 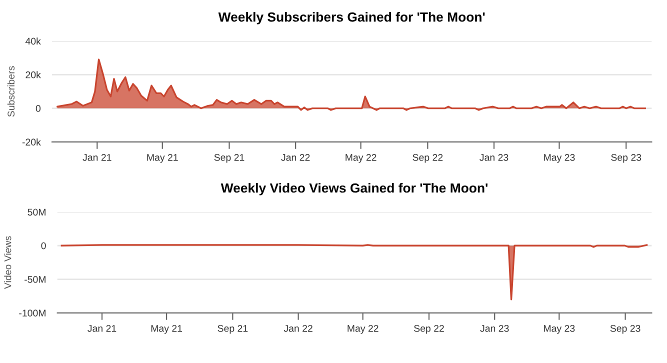 I want to click on y-tick-label: 40k, so click(x=33, y=41).